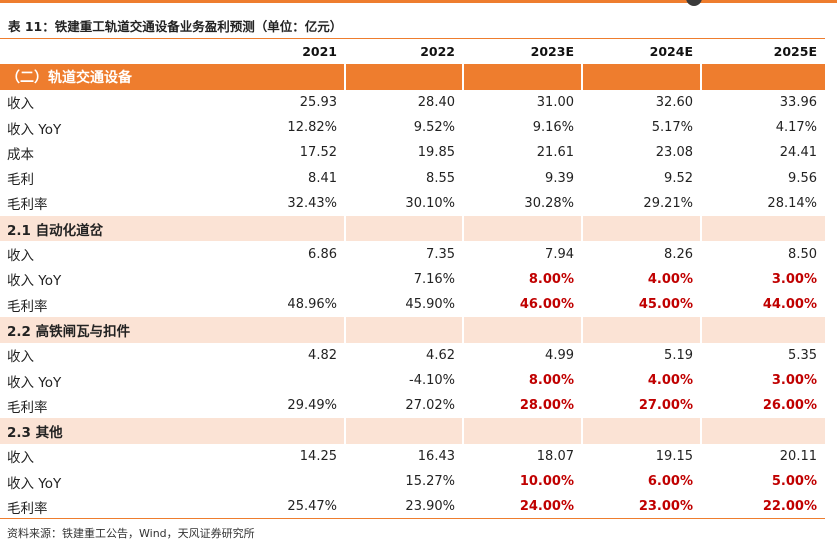 The image size is (837, 551). I want to click on value-cell: 5.19, so click(678, 355).